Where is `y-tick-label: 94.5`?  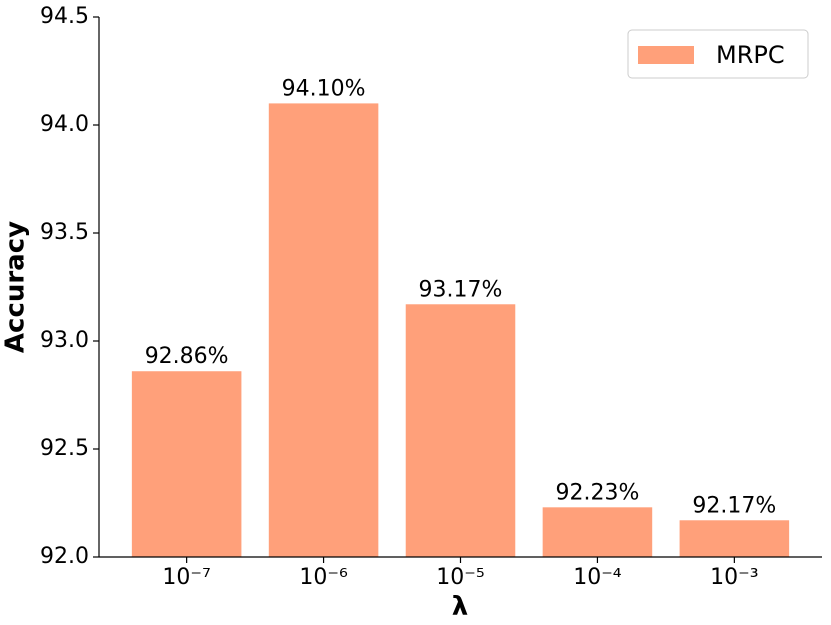 y-tick-label: 94.5 is located at coordinates (64, 16).